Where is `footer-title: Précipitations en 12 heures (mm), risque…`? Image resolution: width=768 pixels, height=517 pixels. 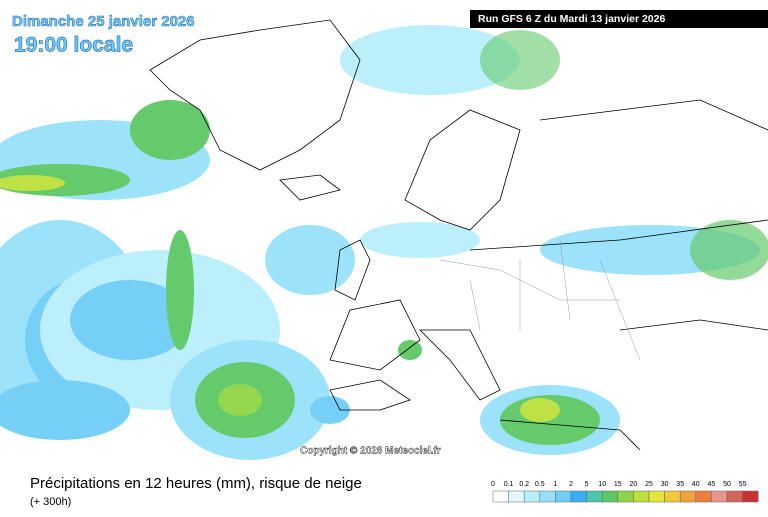
footer-title: Précipitations en 12 heures (mm), risque… is located at coordinates (196, 483).